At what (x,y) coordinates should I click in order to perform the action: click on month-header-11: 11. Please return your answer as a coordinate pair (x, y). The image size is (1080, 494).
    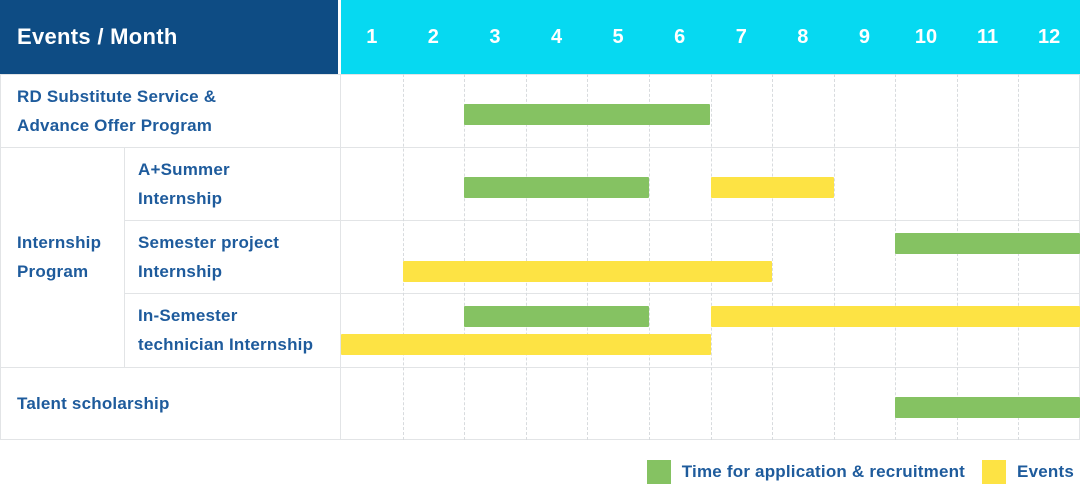
    Looking at the image, I should click on (987, 36).